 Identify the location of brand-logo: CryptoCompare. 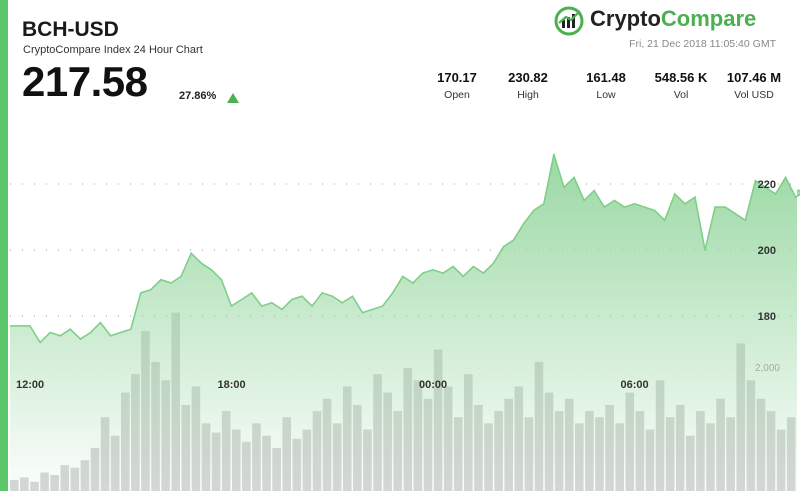
(673, 19).